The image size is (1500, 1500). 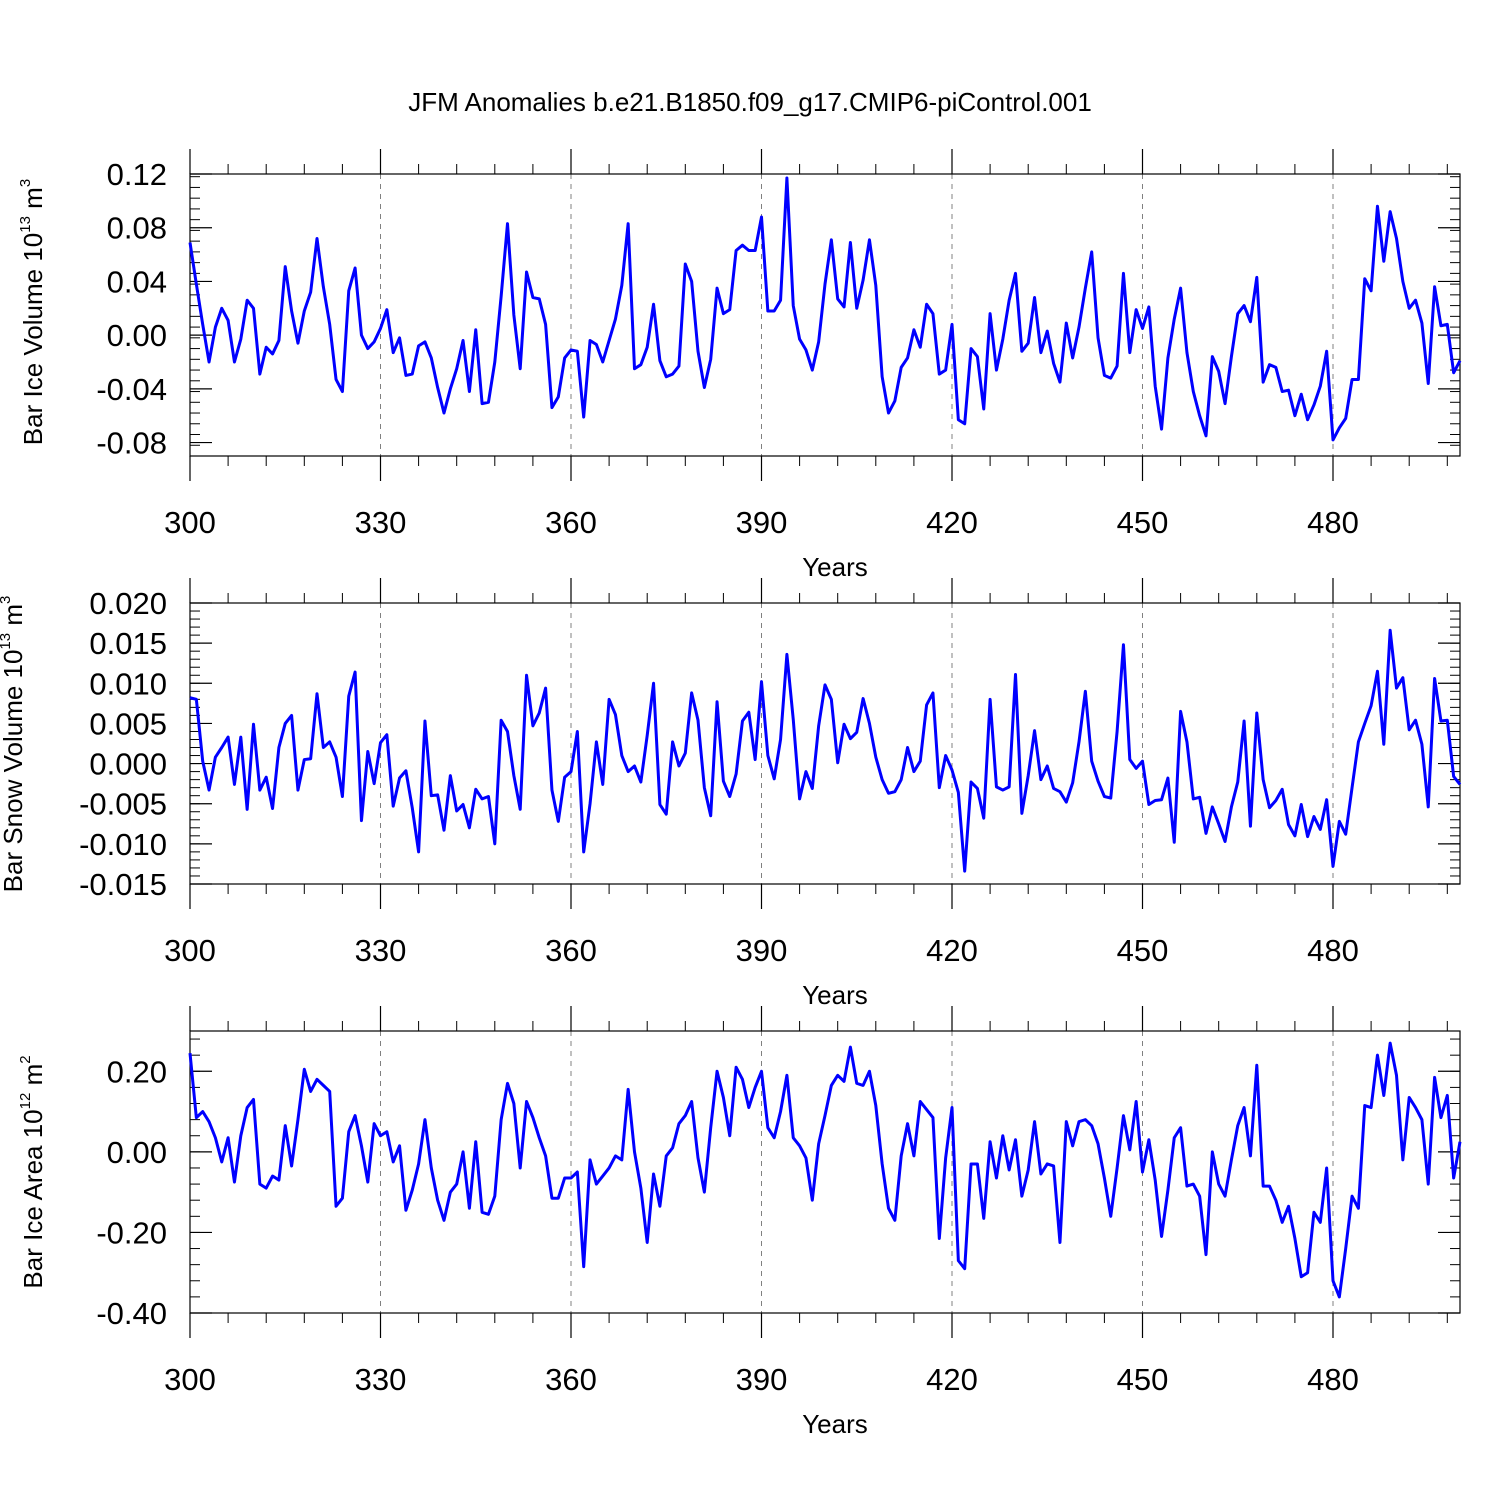 What do you see at coordinates (128, 643) in the screenshot?
I see `y-tick-label: 0.015` at bounding box center [128, 643].